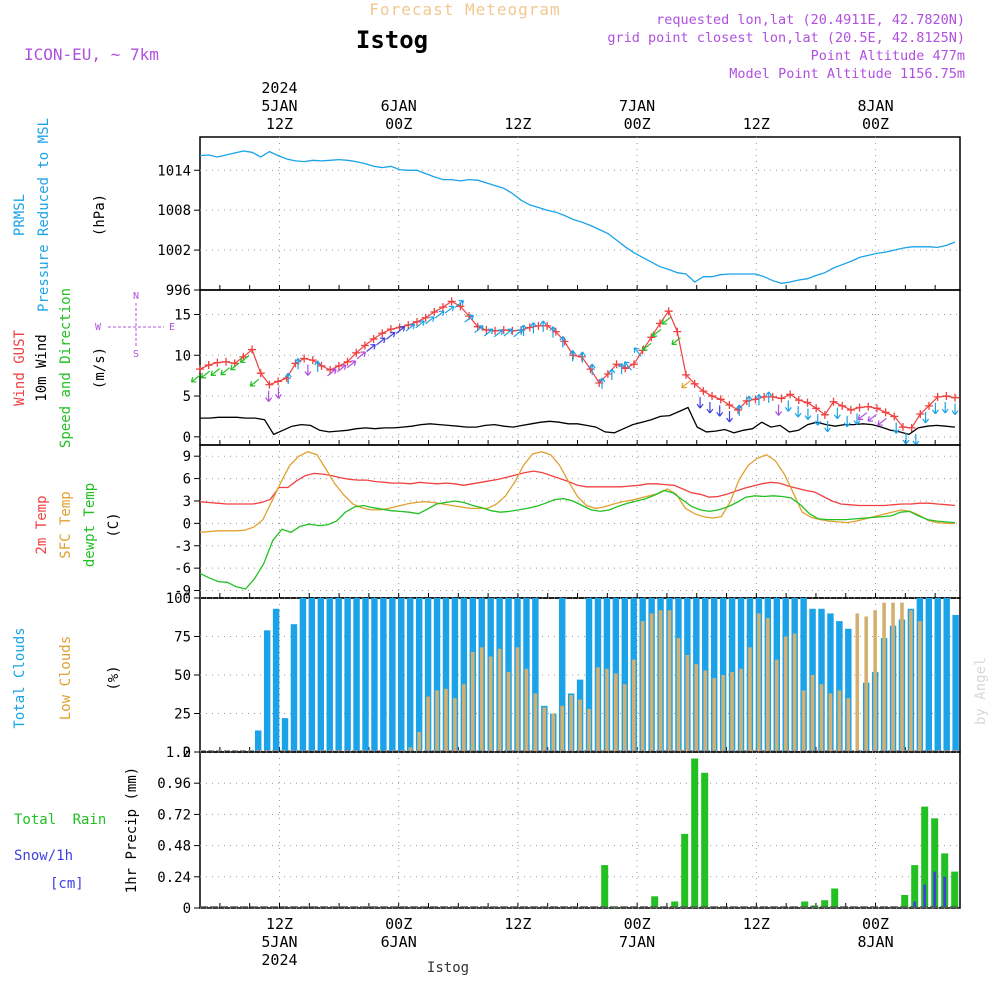 The height and width of the screenshot is (1000, 1000). What do you see at coordinates (563, 676) in the screenshot?
I see `panel-clouds: 0 25 50 75 100` at bounding box center [563, 676].